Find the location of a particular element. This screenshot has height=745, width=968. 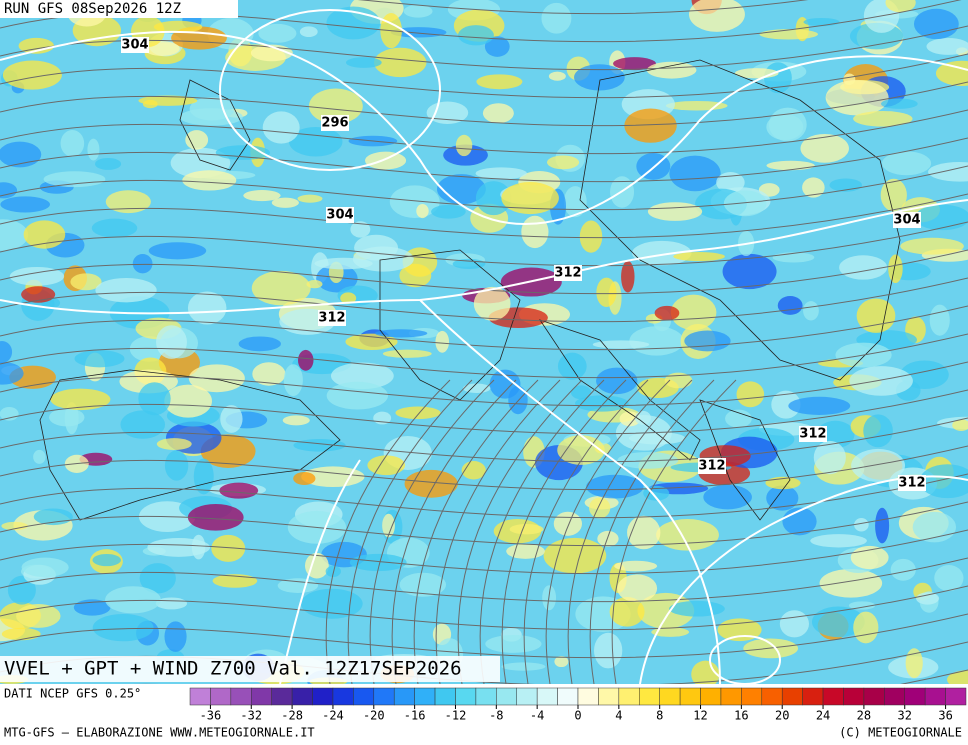

data-source: DATI NCEP GFS 0.25° is located at coordinates (72, 694).